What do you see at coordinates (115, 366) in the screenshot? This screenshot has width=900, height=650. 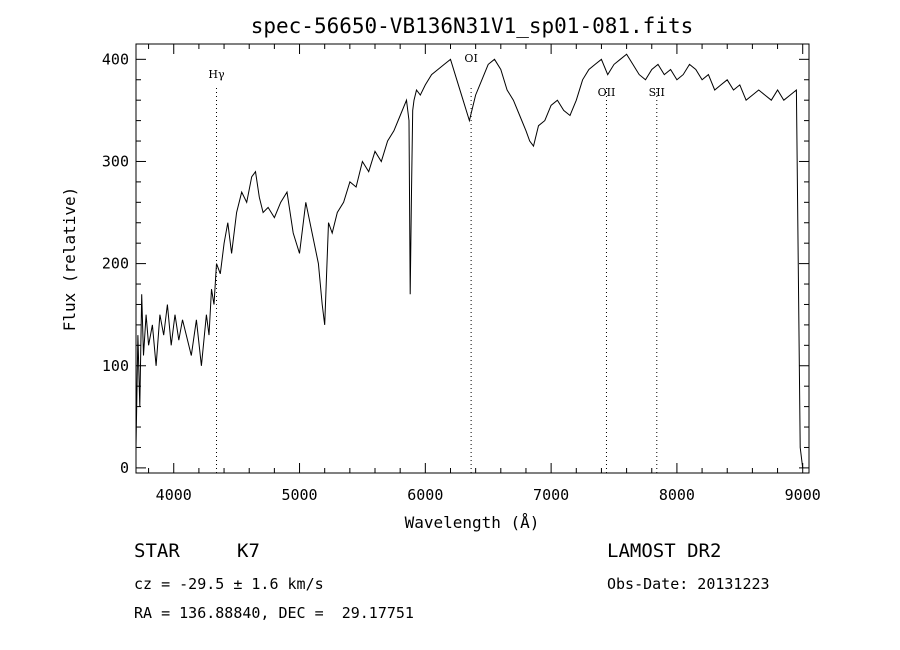 I see `y-tick-label: 100` at bounding box center [115, 366].